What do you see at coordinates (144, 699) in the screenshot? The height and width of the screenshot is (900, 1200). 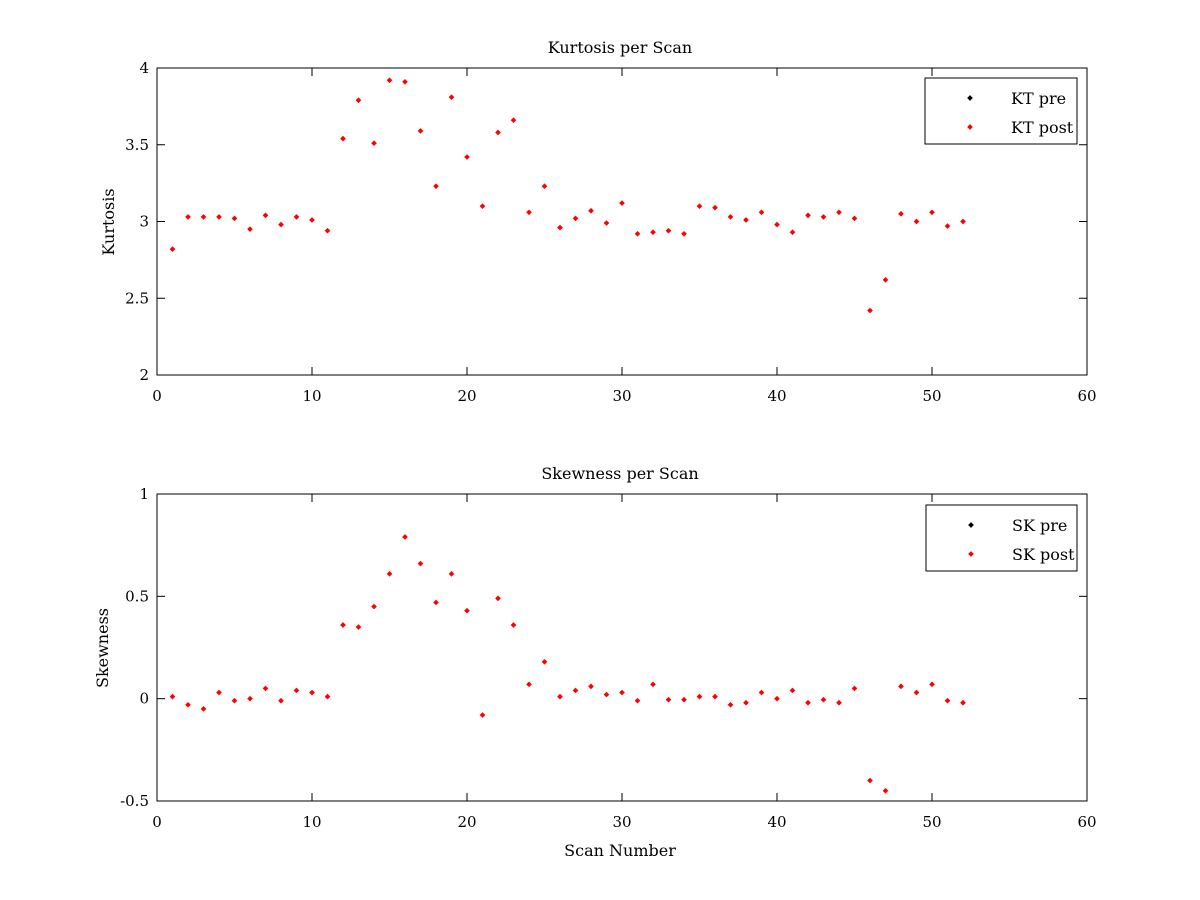 I see `skewness-y-tick-label: 0` at bounding box center [144, 699].